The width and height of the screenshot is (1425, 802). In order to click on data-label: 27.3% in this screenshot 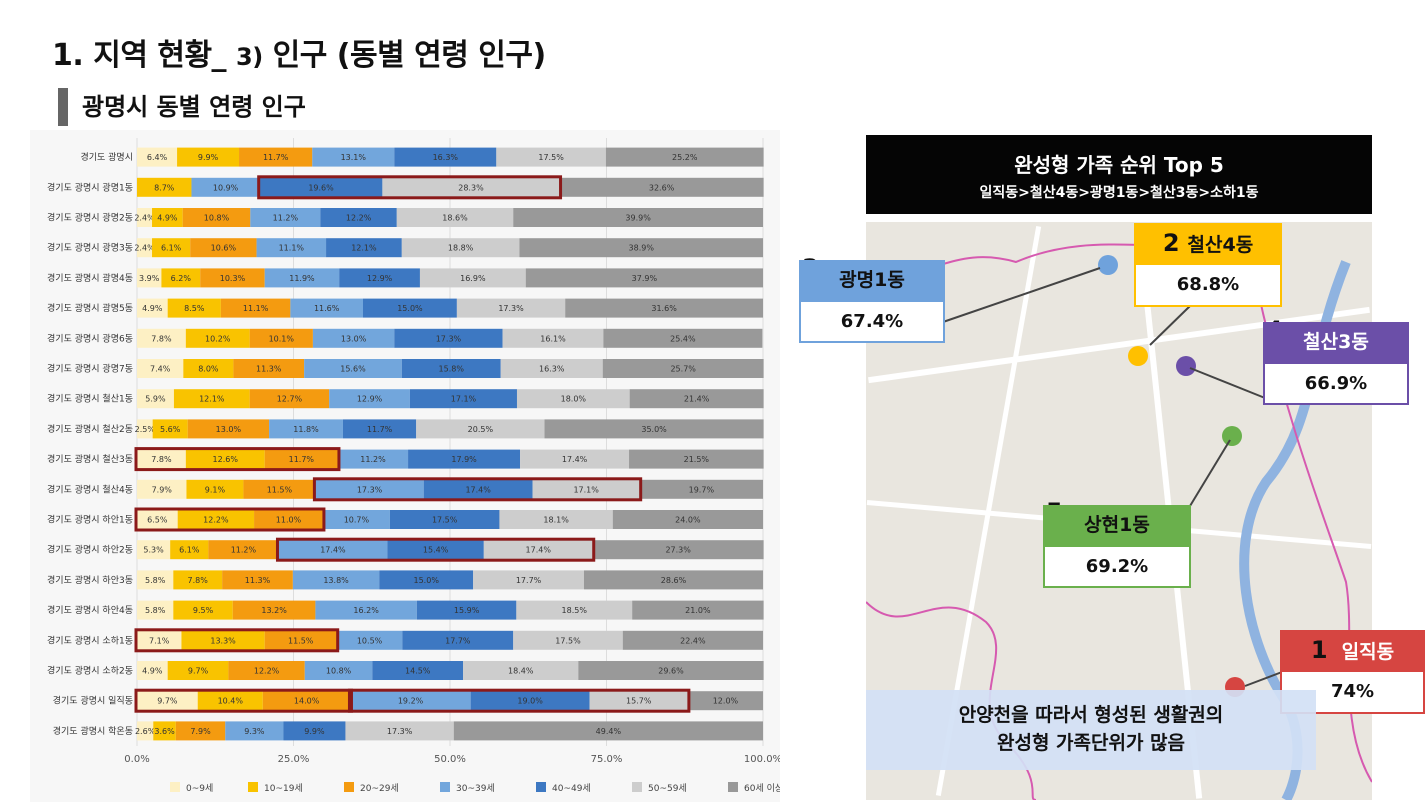, I will do `click(678, 550)`.